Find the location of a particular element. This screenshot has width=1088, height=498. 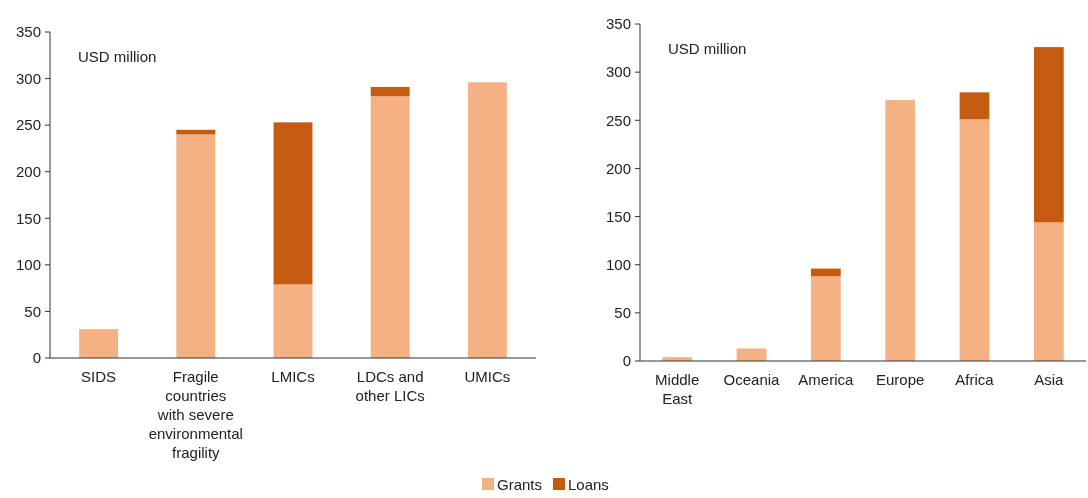

x-tick-label: Africa is located at coordinates (975, 379).